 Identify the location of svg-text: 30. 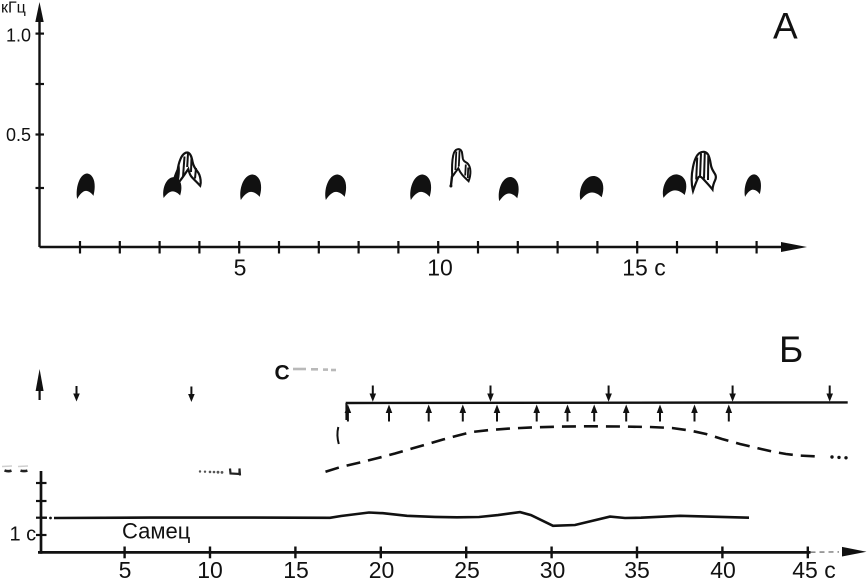
(553, 569).